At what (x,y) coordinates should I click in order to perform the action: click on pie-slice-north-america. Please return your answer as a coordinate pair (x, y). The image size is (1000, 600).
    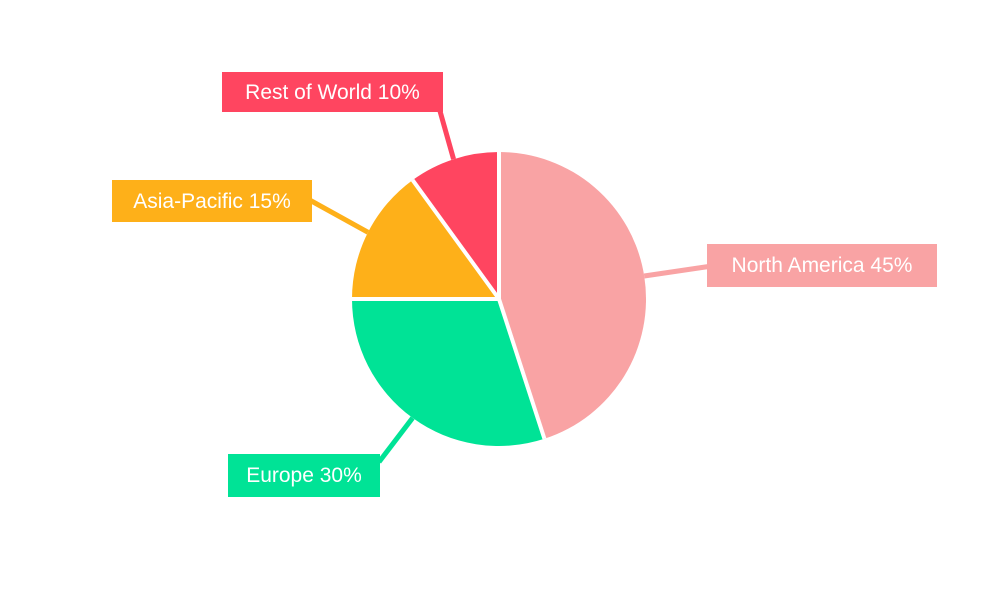
    Looking at the image, I should click on (573, 295).